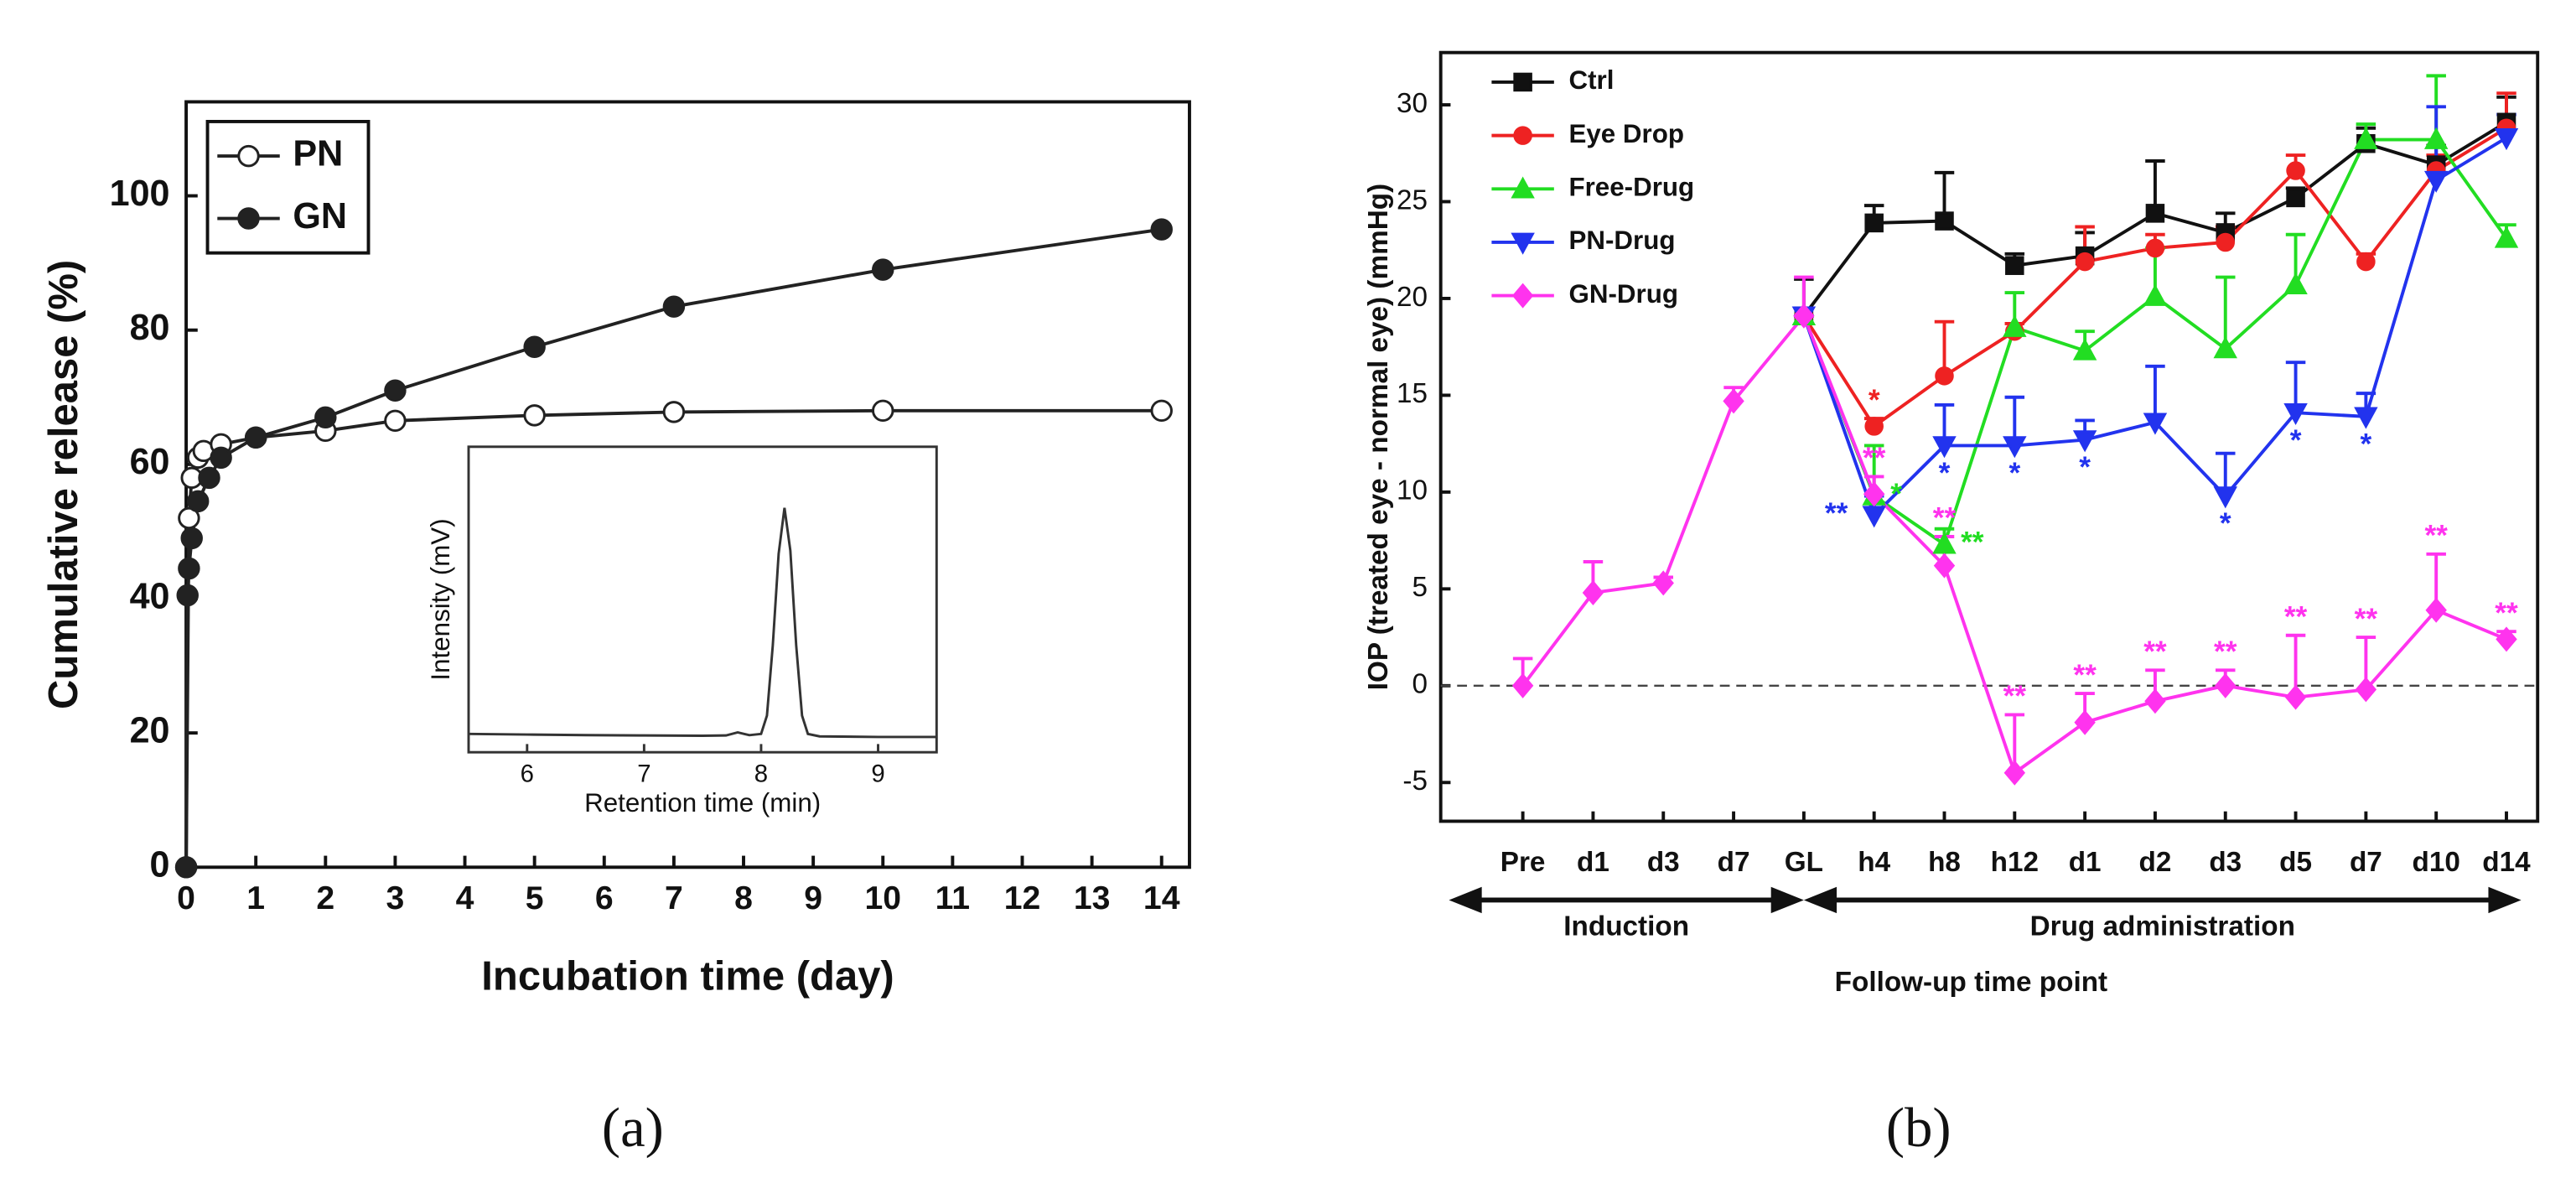 The image size is (2576, 1199). I want to click on x-tick-label: GL, so click(1804, 862).